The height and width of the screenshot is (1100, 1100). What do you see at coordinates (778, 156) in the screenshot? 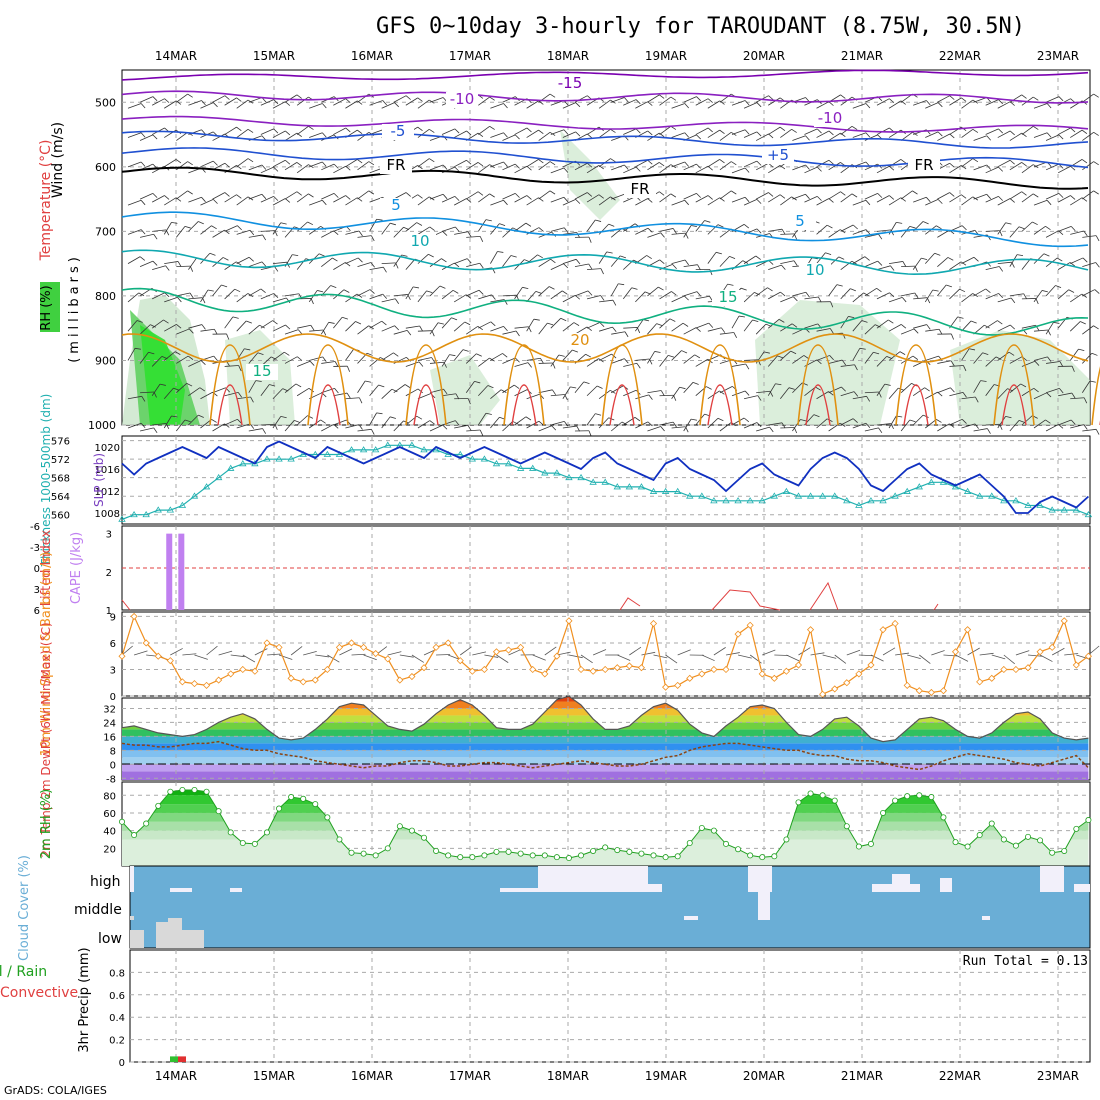
I see `contour-label-bg` at bounding box center [778, 156].